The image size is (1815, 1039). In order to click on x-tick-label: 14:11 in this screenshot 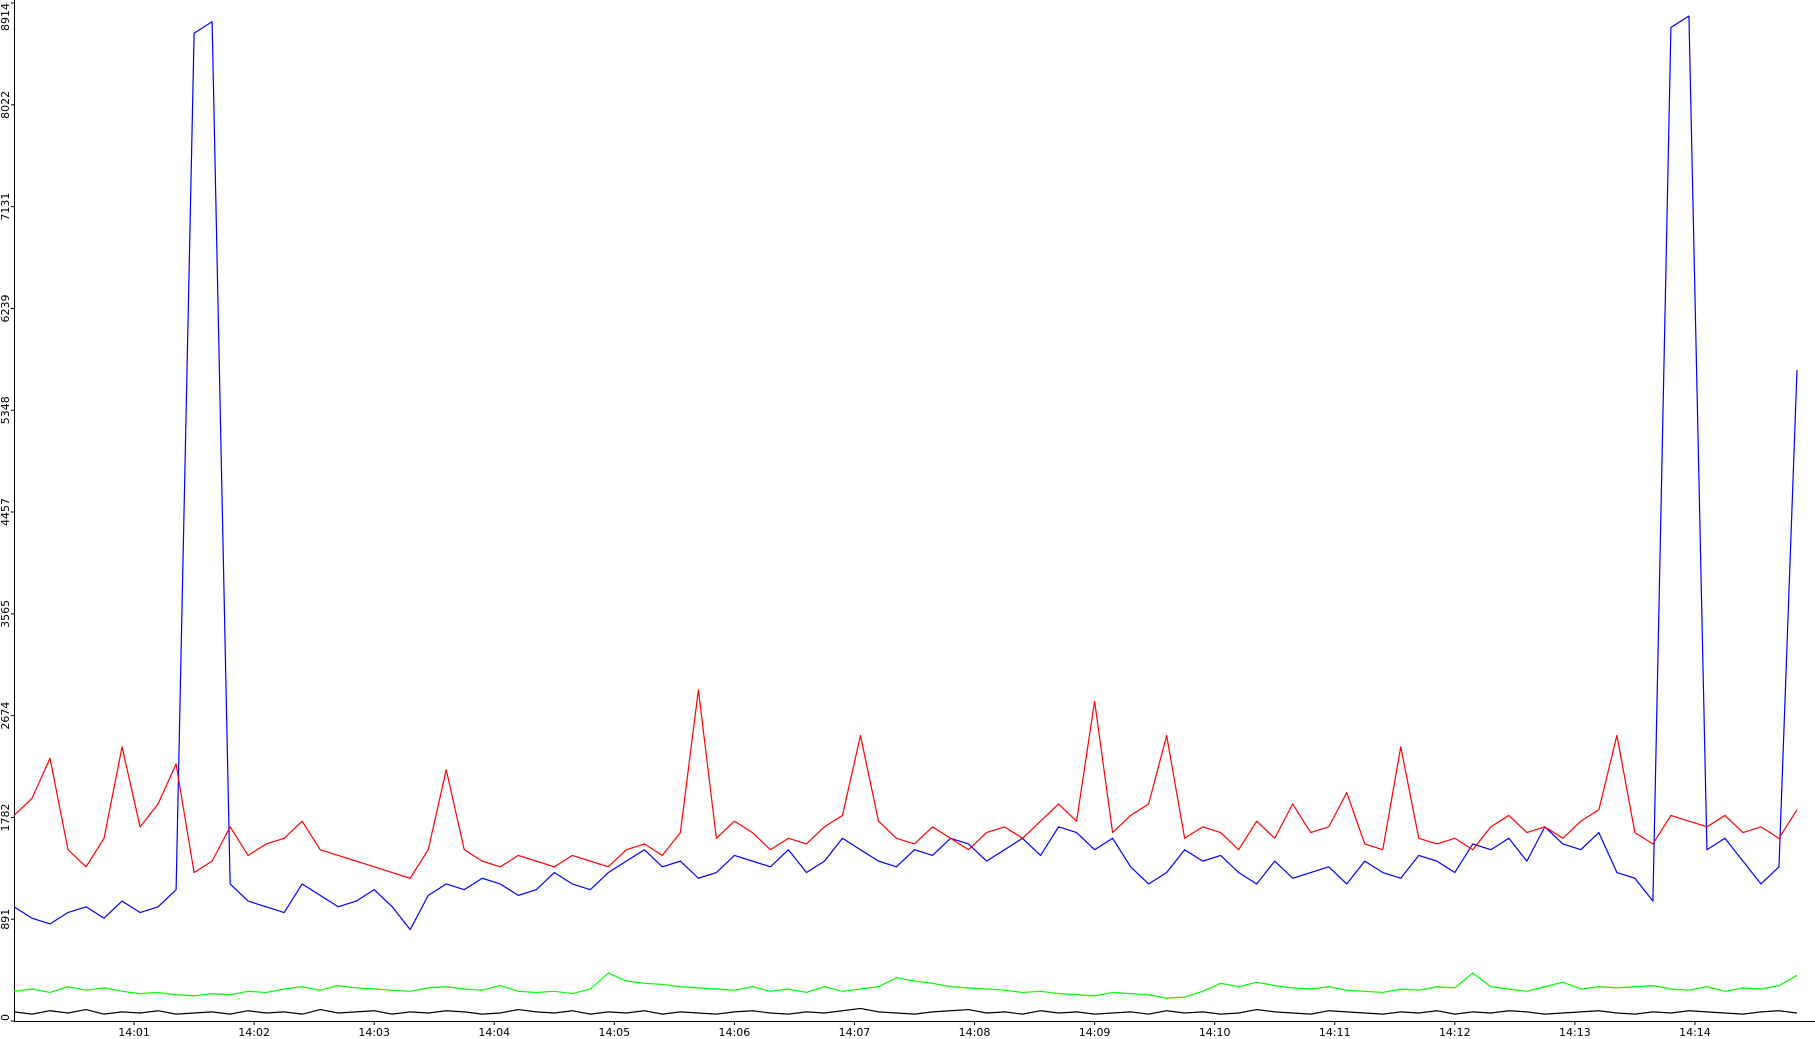, I will do `click(1335, 1032)`.